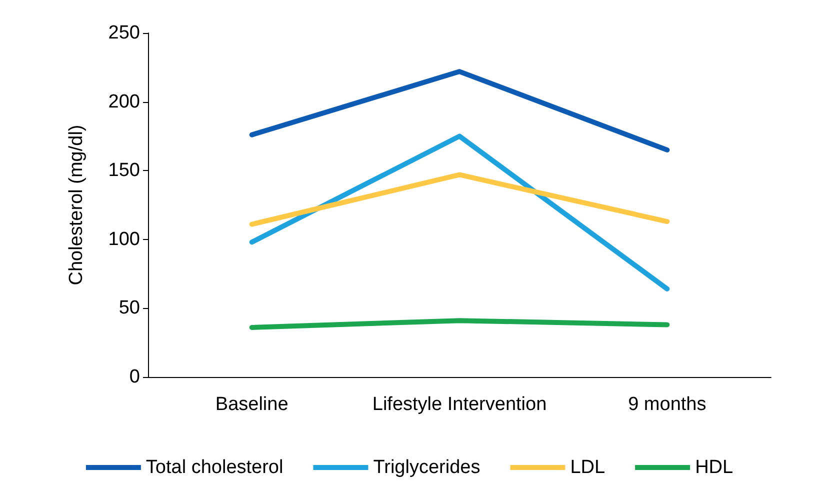 Image resolution: width=819 pixels, height=494 pixels. What do you see at coordinates (124, 171) in the screenshot?
I see `y-tick-label: 150` at bounding box center [124, 171].